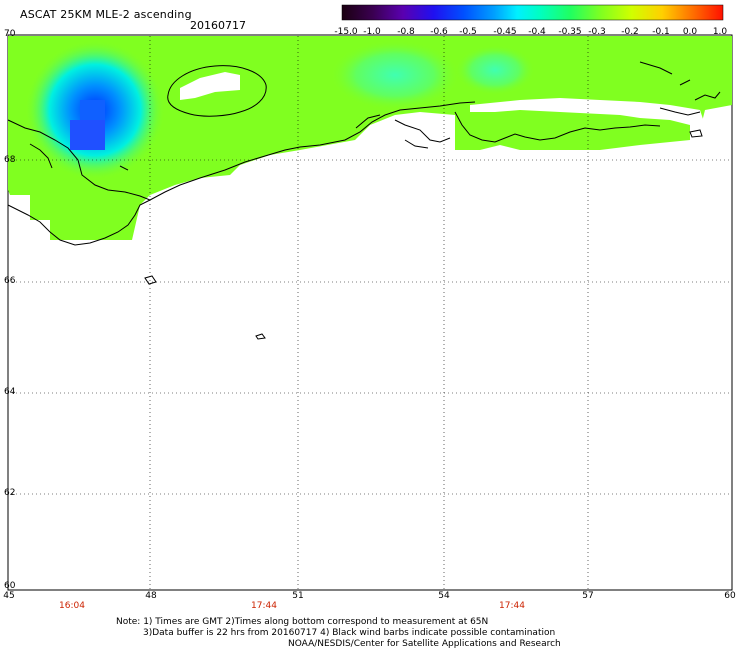 Image resolution: width=740 pixels, height=650 pixels. I want to click on lon-label: 51, so click(298, 596).